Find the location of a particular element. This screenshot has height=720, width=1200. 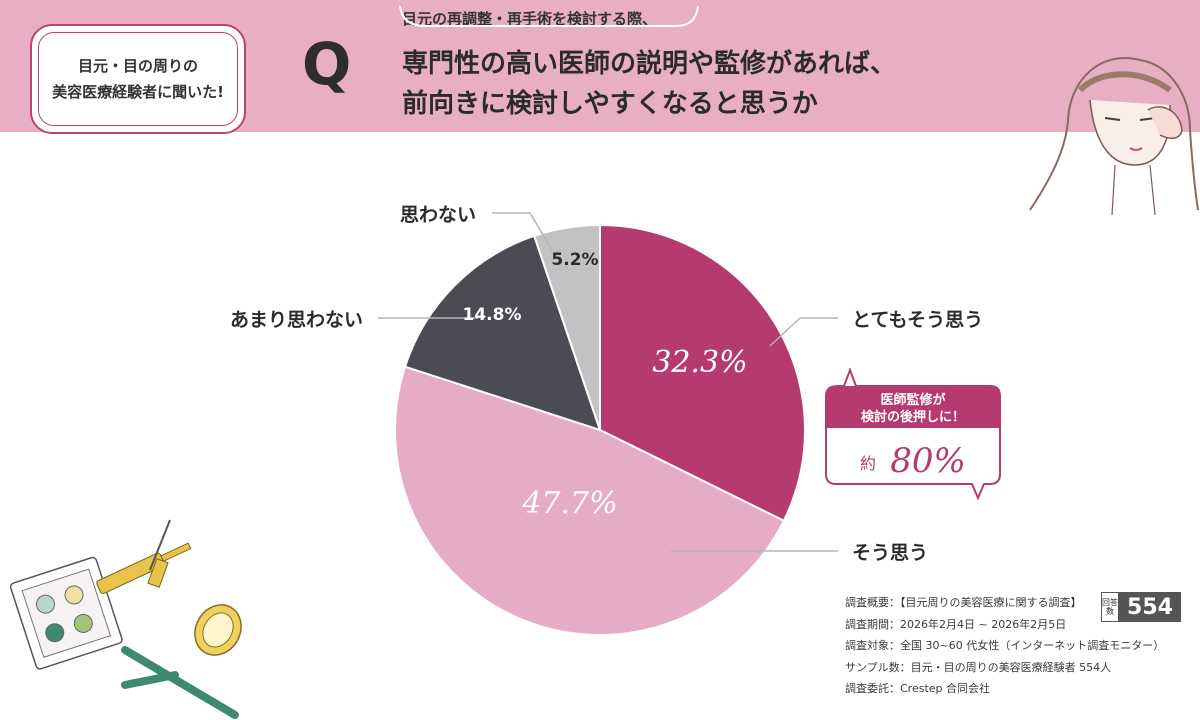

survey-period: 調査期間：2026年2月4日 ~ 2026年2月5日 is located at coordinates (956, 624).